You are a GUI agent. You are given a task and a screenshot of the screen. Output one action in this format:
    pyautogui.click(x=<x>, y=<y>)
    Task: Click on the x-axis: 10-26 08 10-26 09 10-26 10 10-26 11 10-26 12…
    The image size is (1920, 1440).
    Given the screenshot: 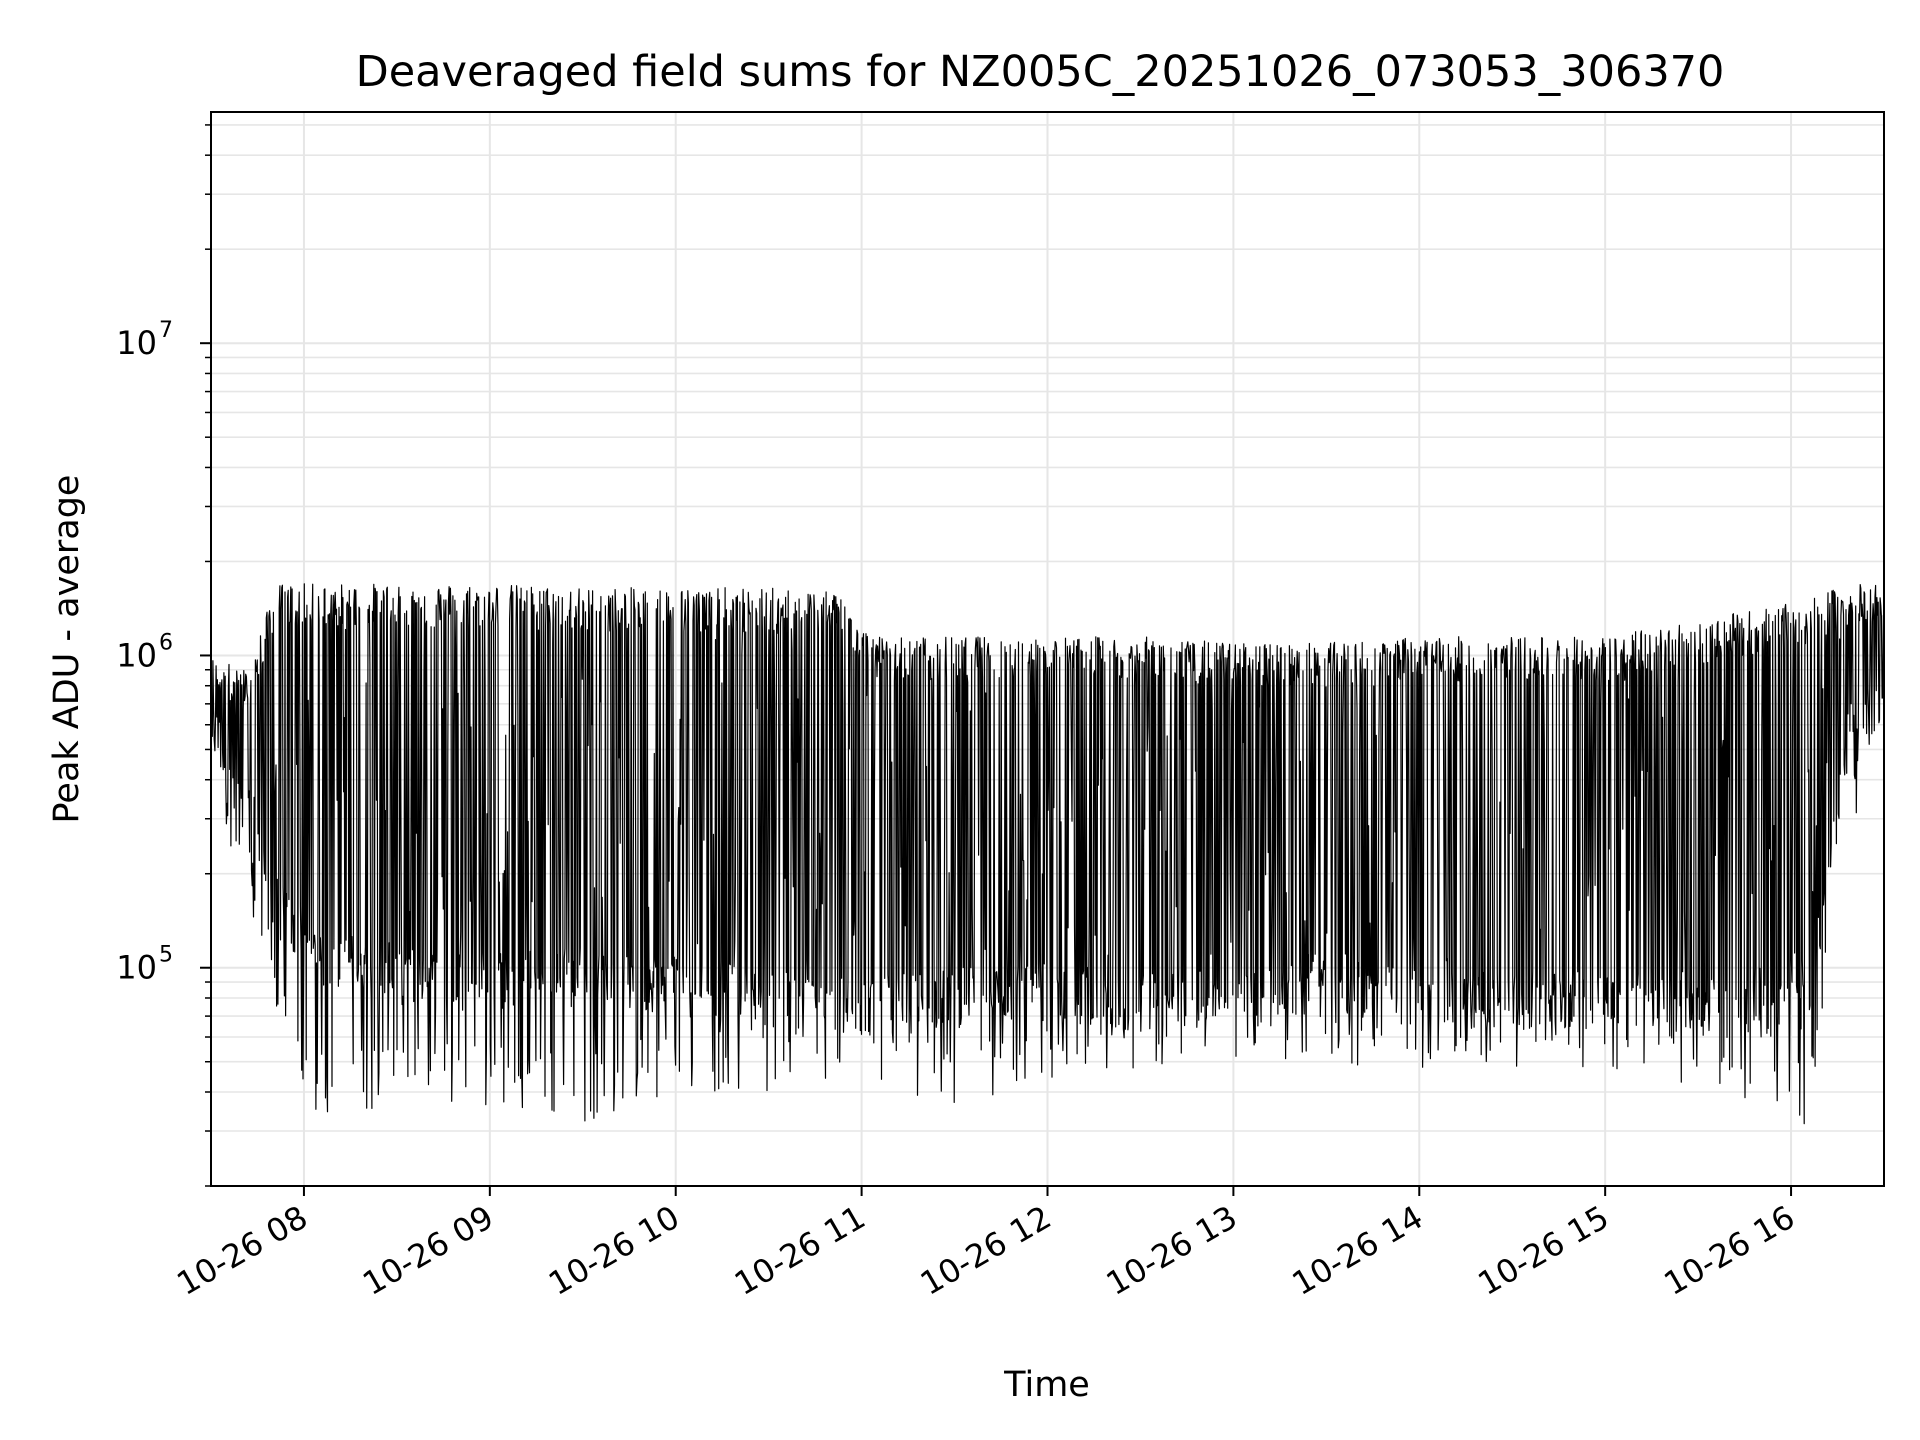 What is the action you would take?
    pyautogui.click(x=985, y=1244)
    